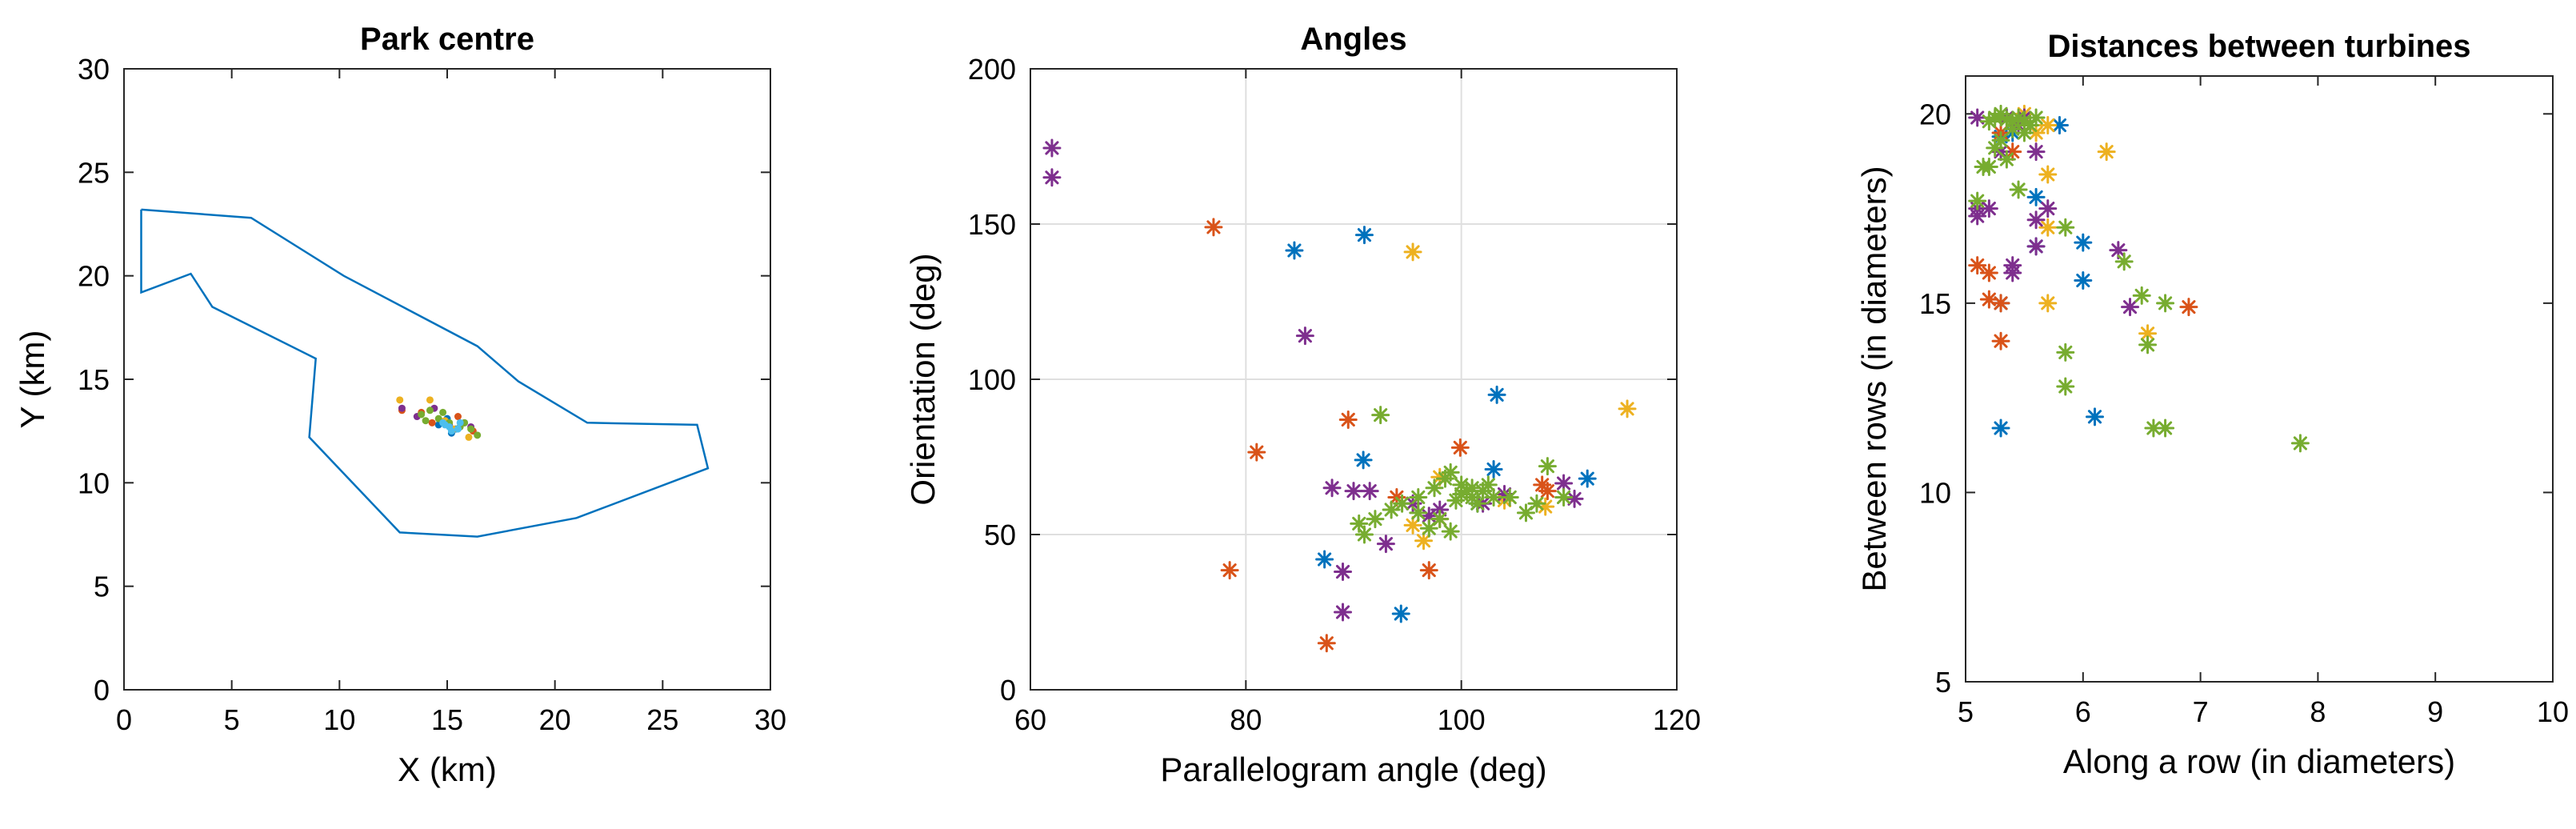 Image resolution: width=2576 pixels, height=829 pixels. What do you see at coordinates (1353, 769) in the screenshot?
I see `x-axis-label: Parallelogram angle (deg)` at bounding box center [1353, 769].